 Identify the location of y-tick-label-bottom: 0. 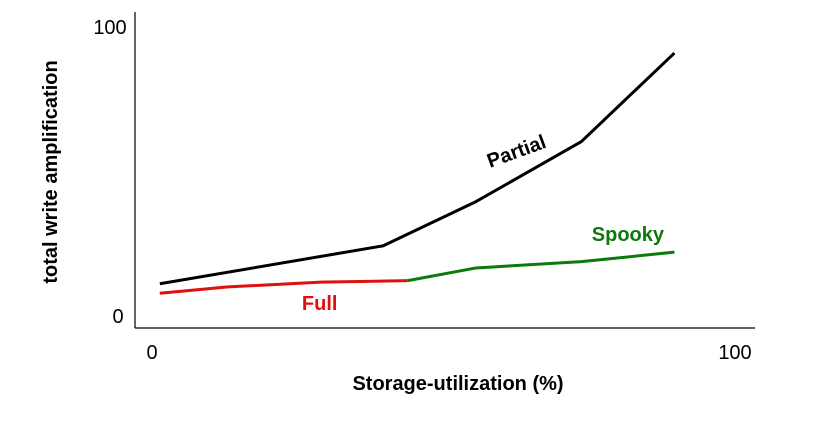
(117, 317).